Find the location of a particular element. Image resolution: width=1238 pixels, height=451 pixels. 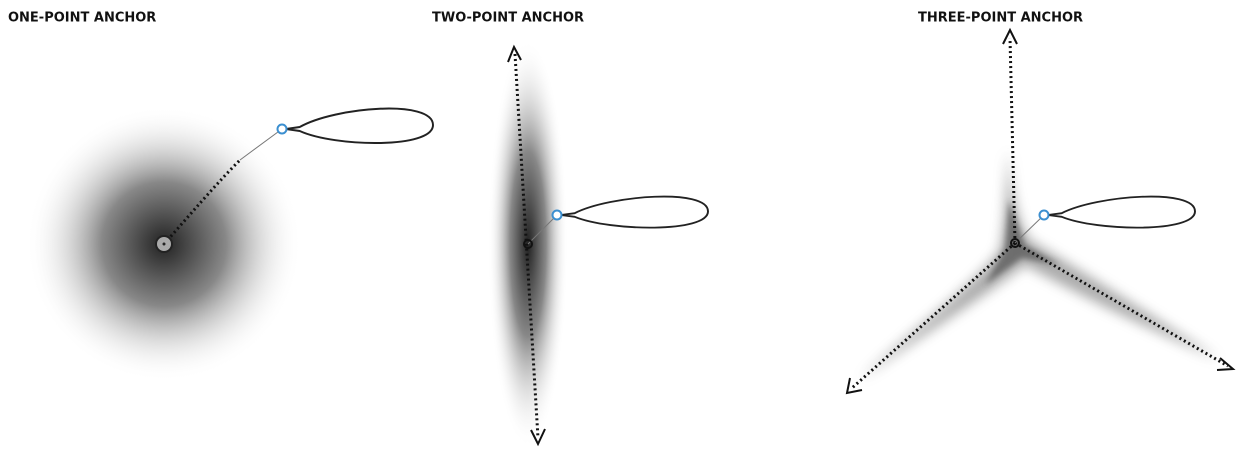

anchor-core is located at coordinates (1022, 242).